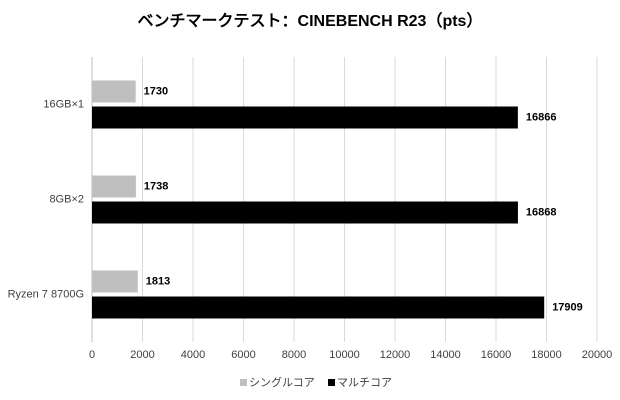 The image size is (620, 400). I want to click on value-label: 16866, so click(541, 117).